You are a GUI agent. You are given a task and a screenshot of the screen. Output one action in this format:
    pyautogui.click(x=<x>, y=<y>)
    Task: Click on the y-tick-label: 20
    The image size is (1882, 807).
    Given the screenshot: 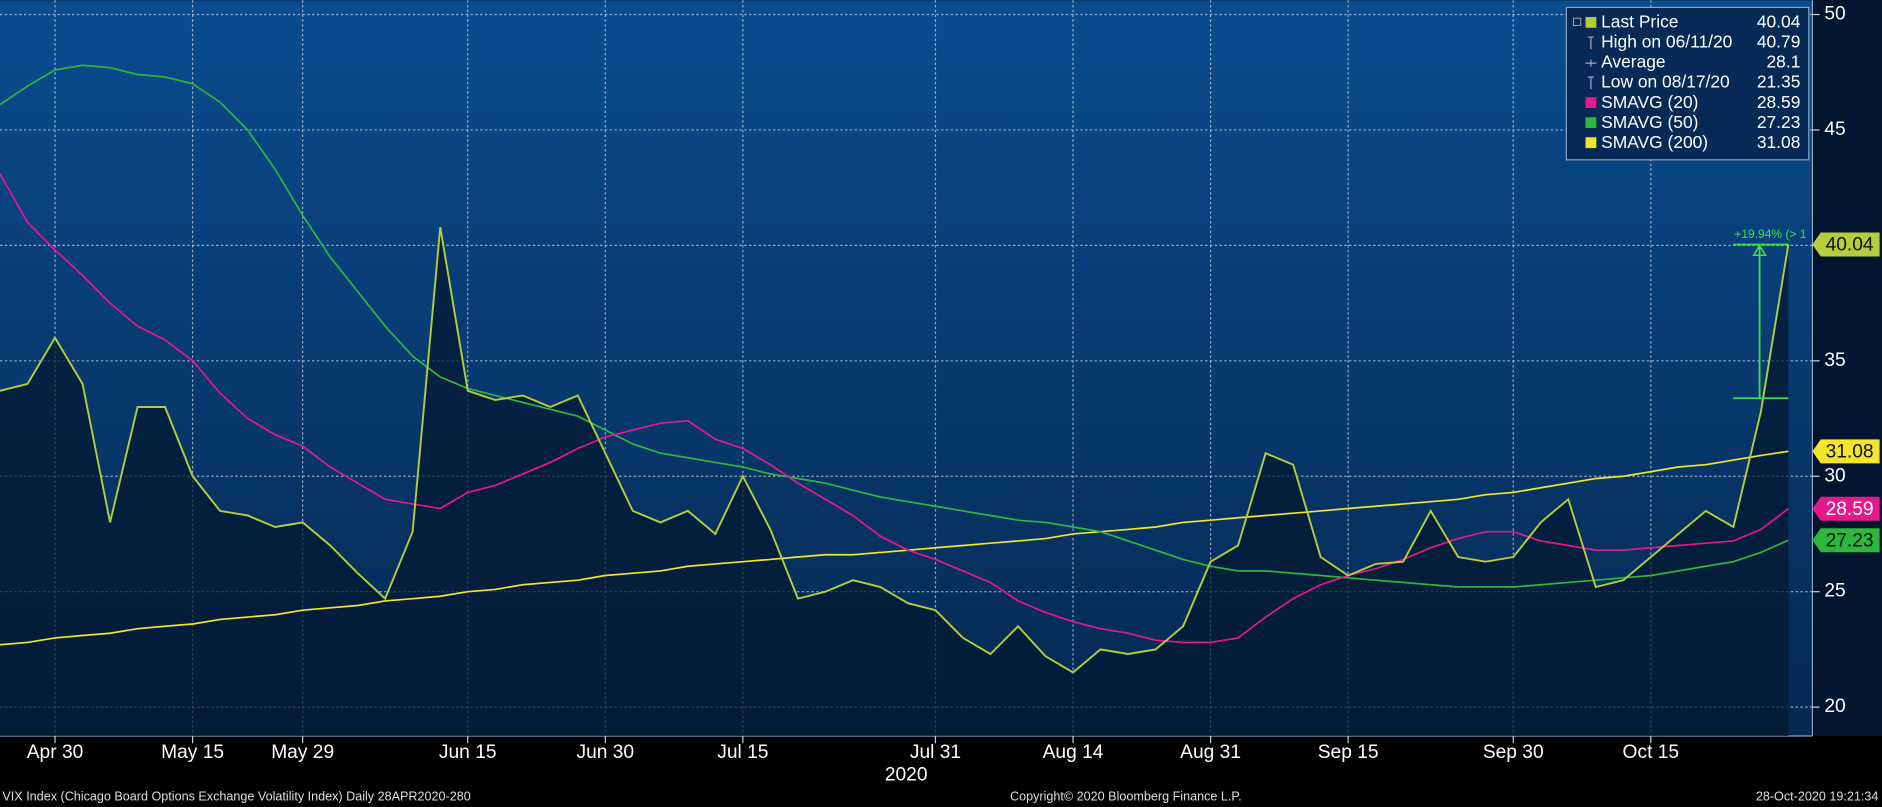 What is the action you would take?
    pyautogui.click(x=1834, y=706)
    